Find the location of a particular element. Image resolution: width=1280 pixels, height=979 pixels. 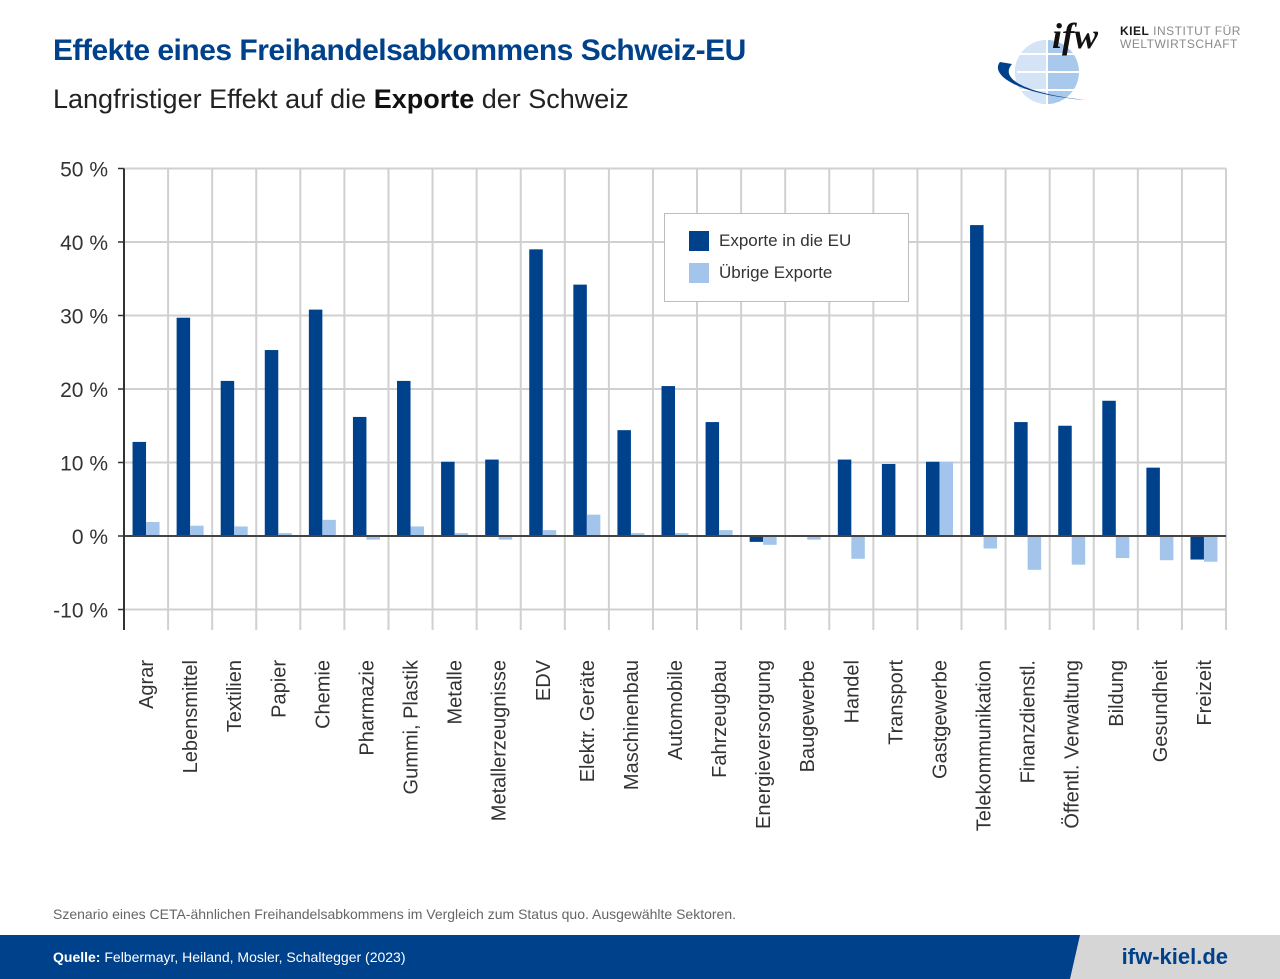

legend-swatch-eu is located at coordinates (699, 241).